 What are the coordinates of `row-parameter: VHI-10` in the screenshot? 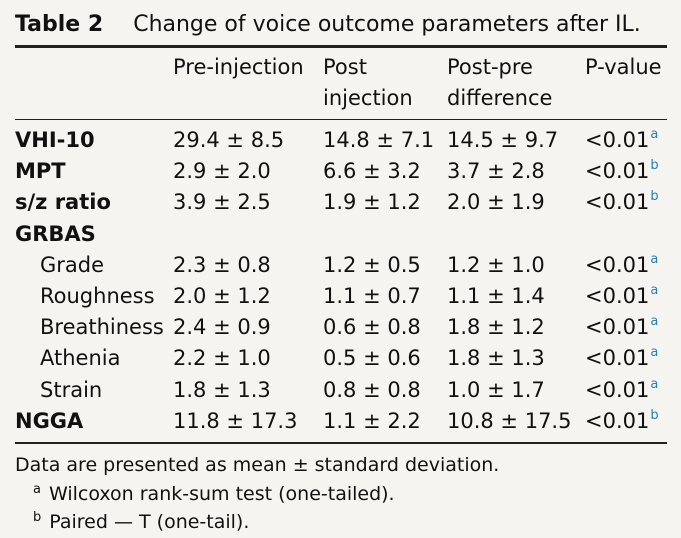 It's located at (55, 140).